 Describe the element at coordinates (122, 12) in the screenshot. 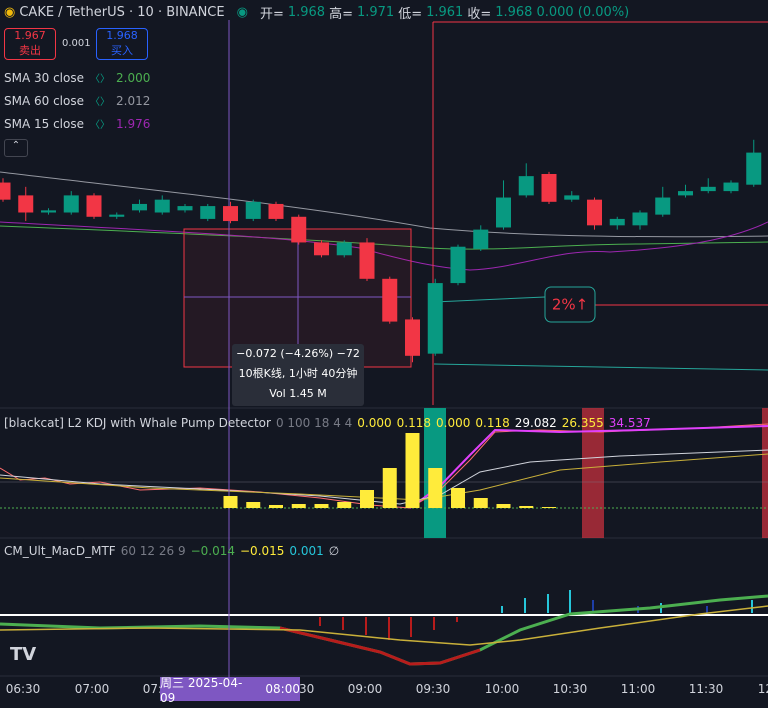

I see `symbol: CAKE / TetherUS · 10 · BINANCE` at that location.